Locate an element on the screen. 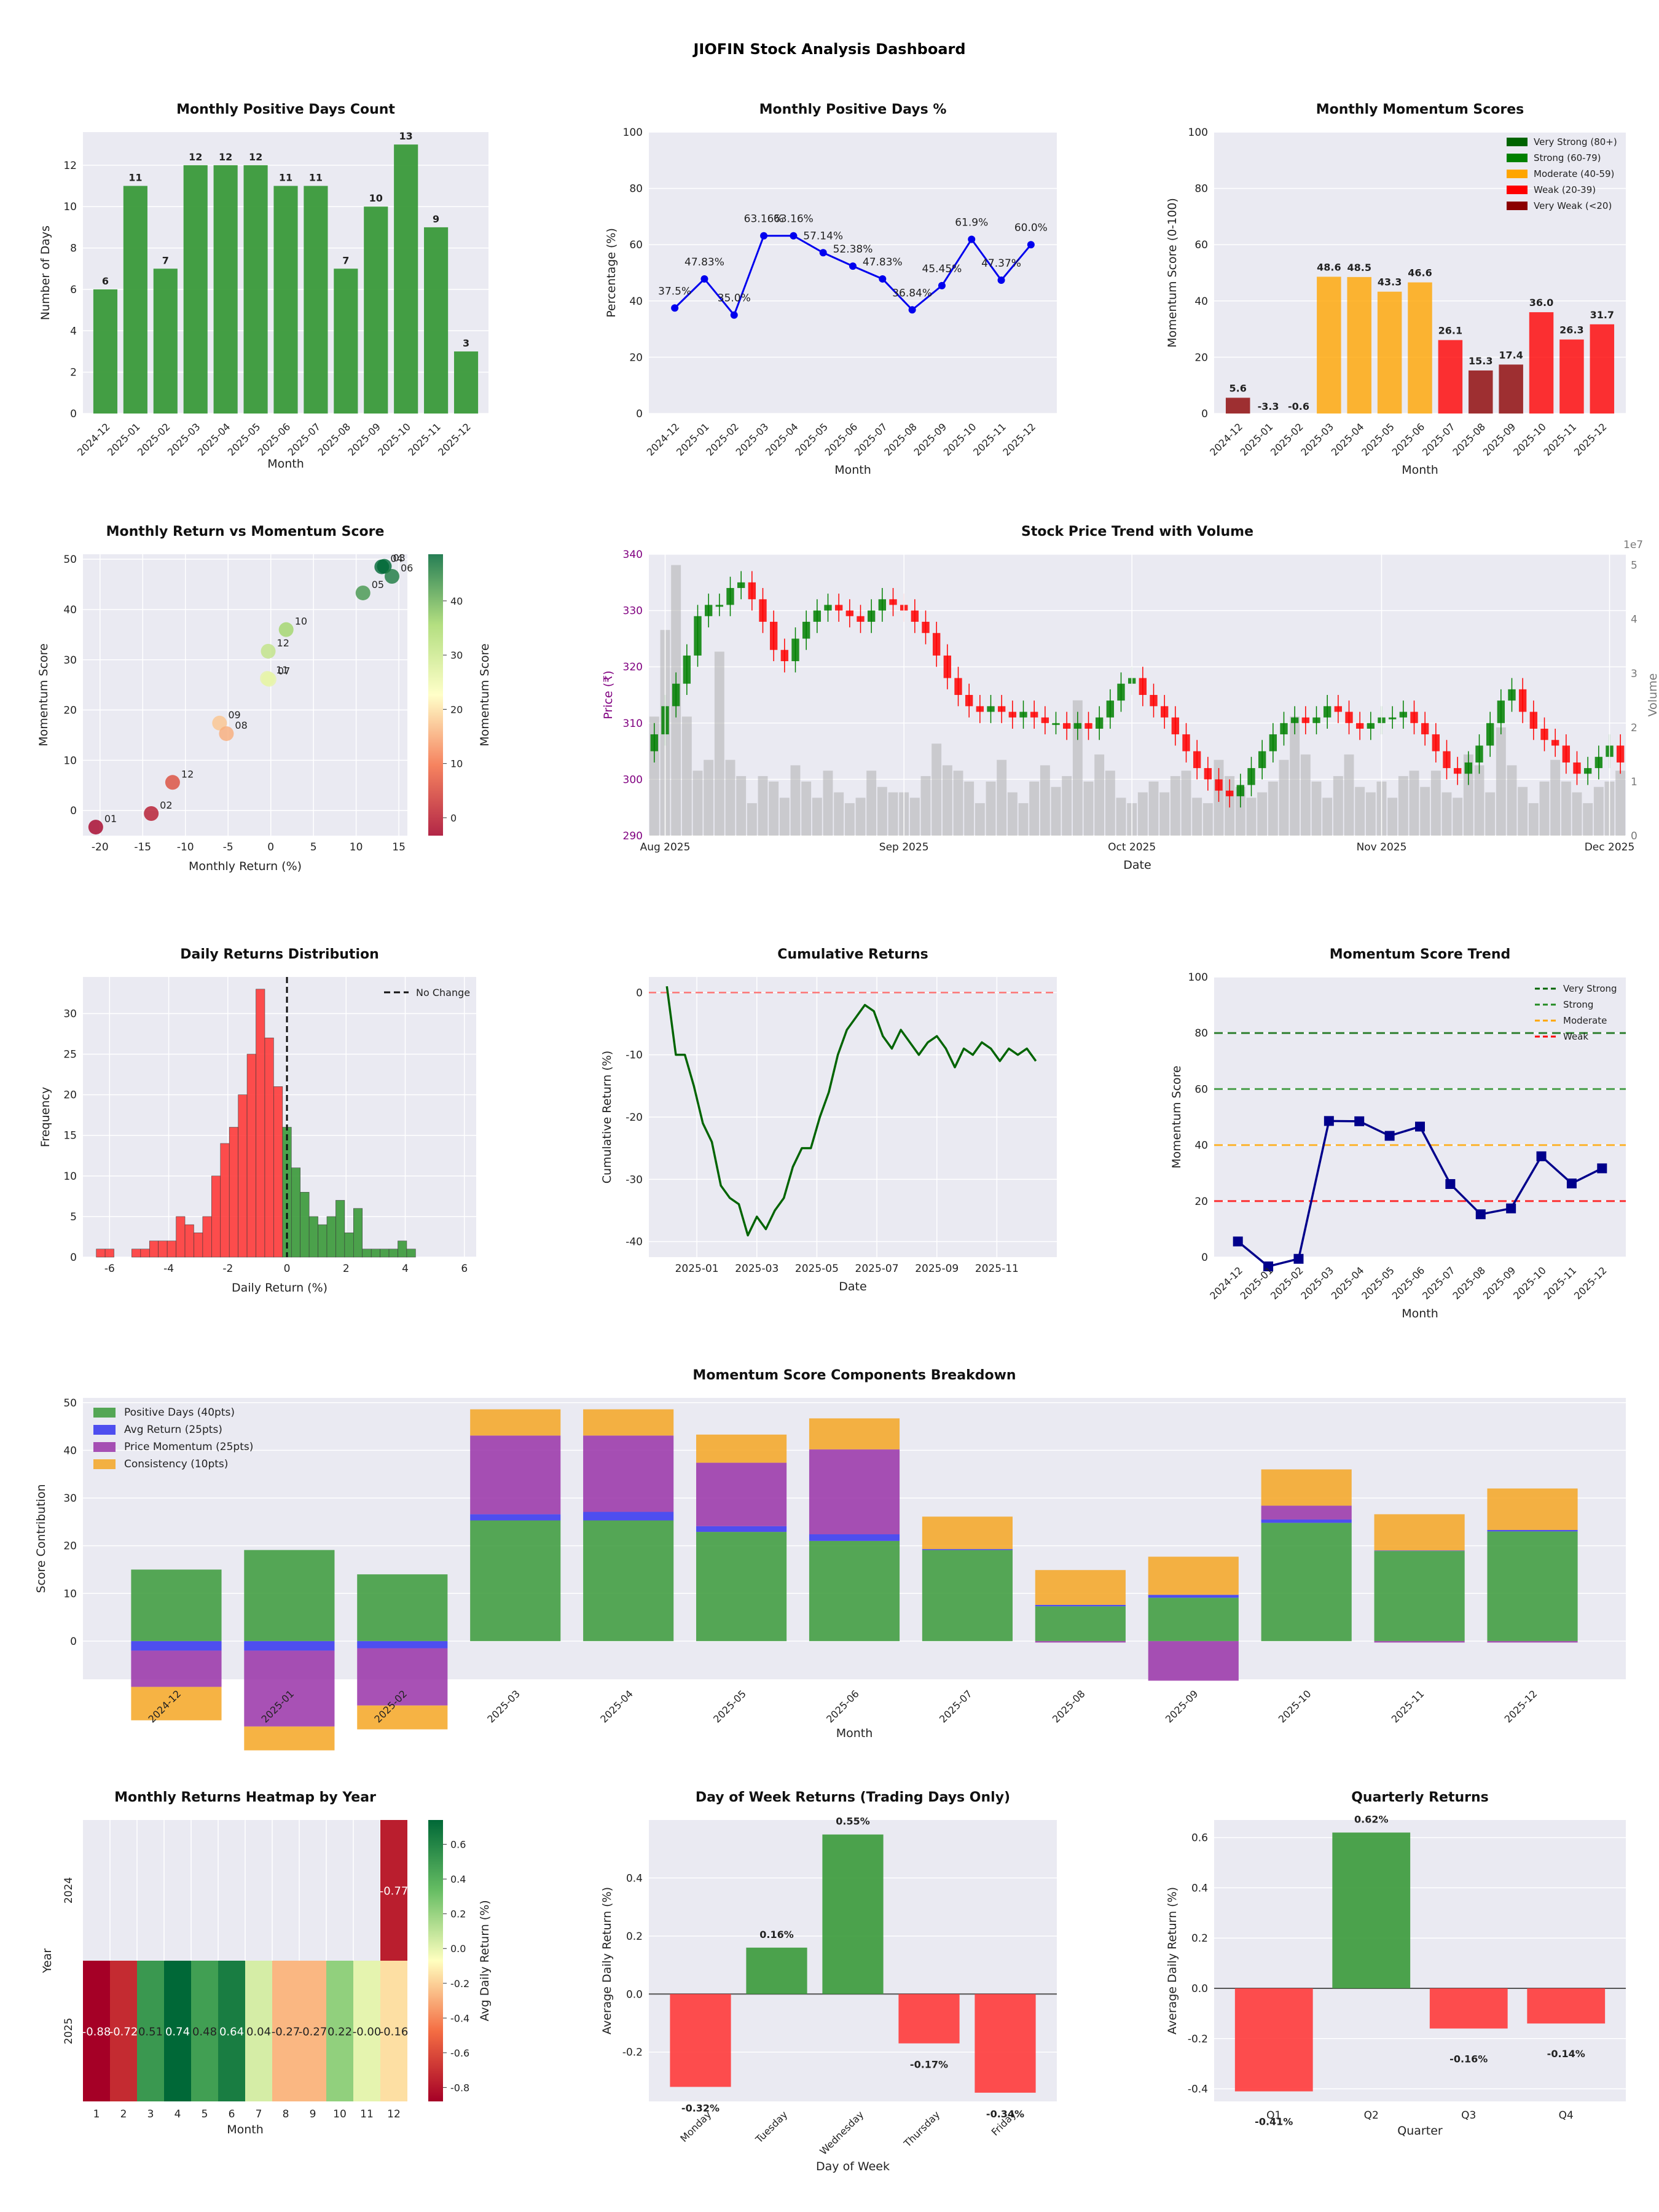 The image size is (1659, 2212). y-tick-label: 0.2 is located at coordinates (1199, 1938).